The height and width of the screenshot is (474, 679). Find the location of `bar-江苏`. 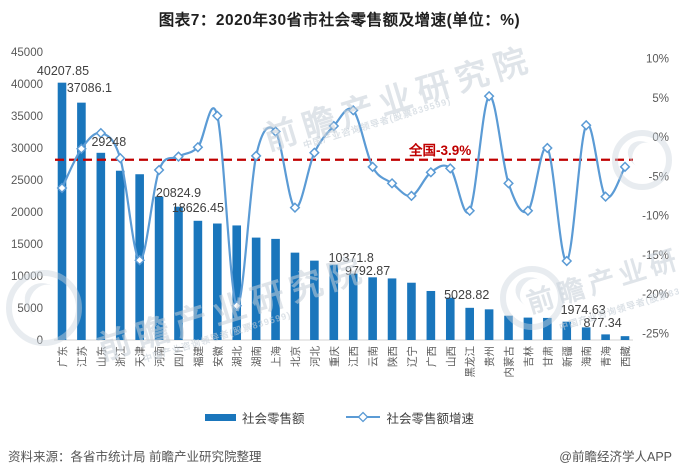

bar-江苏 is located at coordinates (81, 221).